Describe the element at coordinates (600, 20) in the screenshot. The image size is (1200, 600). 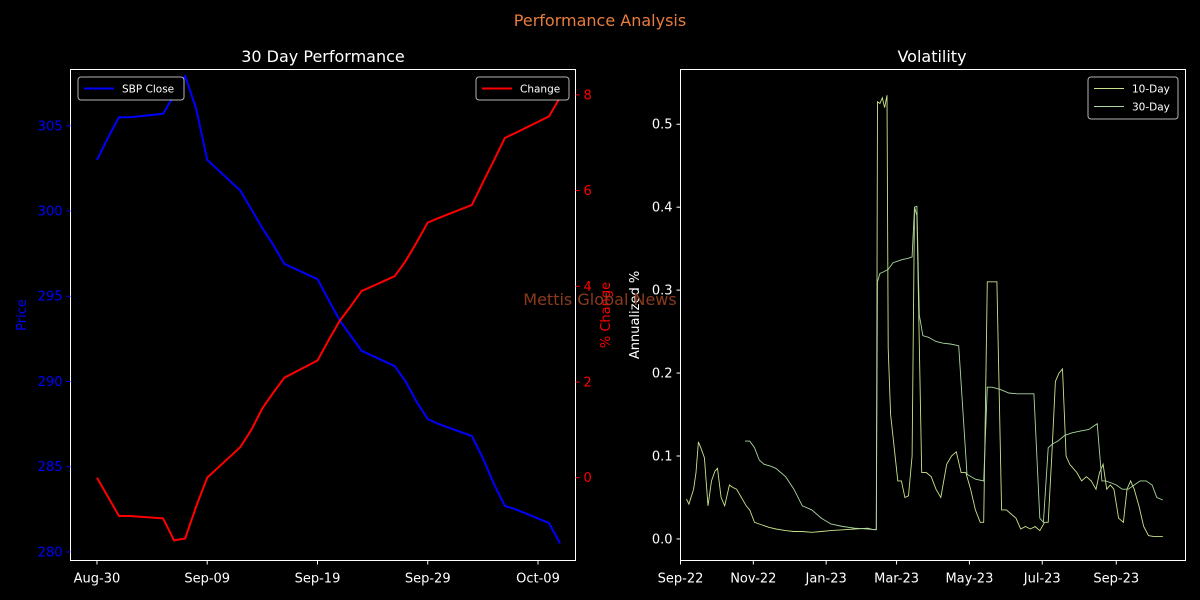
I see `suptitle: Performance Analysis` at that location.